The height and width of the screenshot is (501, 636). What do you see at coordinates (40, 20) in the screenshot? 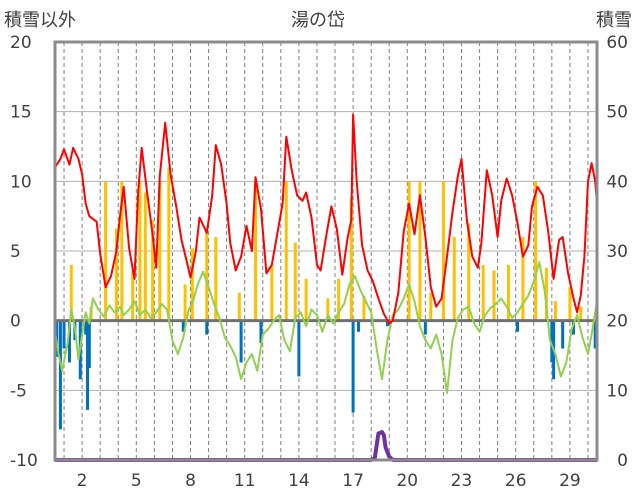
I see `left-axis-title: 積雪以外` at bounding box center [40, 20].